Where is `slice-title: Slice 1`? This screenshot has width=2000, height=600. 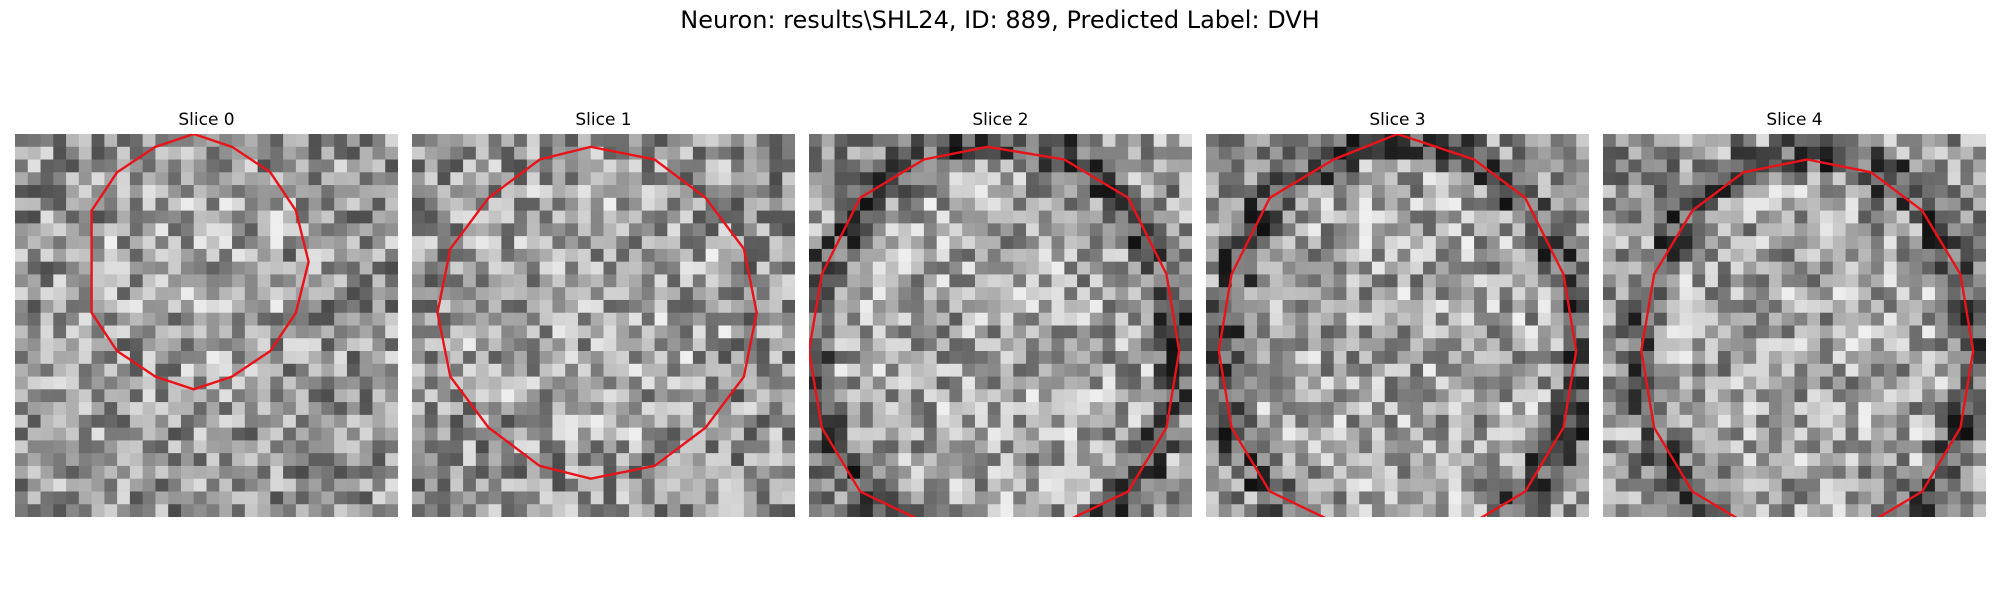 slice-title: Slice 1 is located at coordinates (603, 120).